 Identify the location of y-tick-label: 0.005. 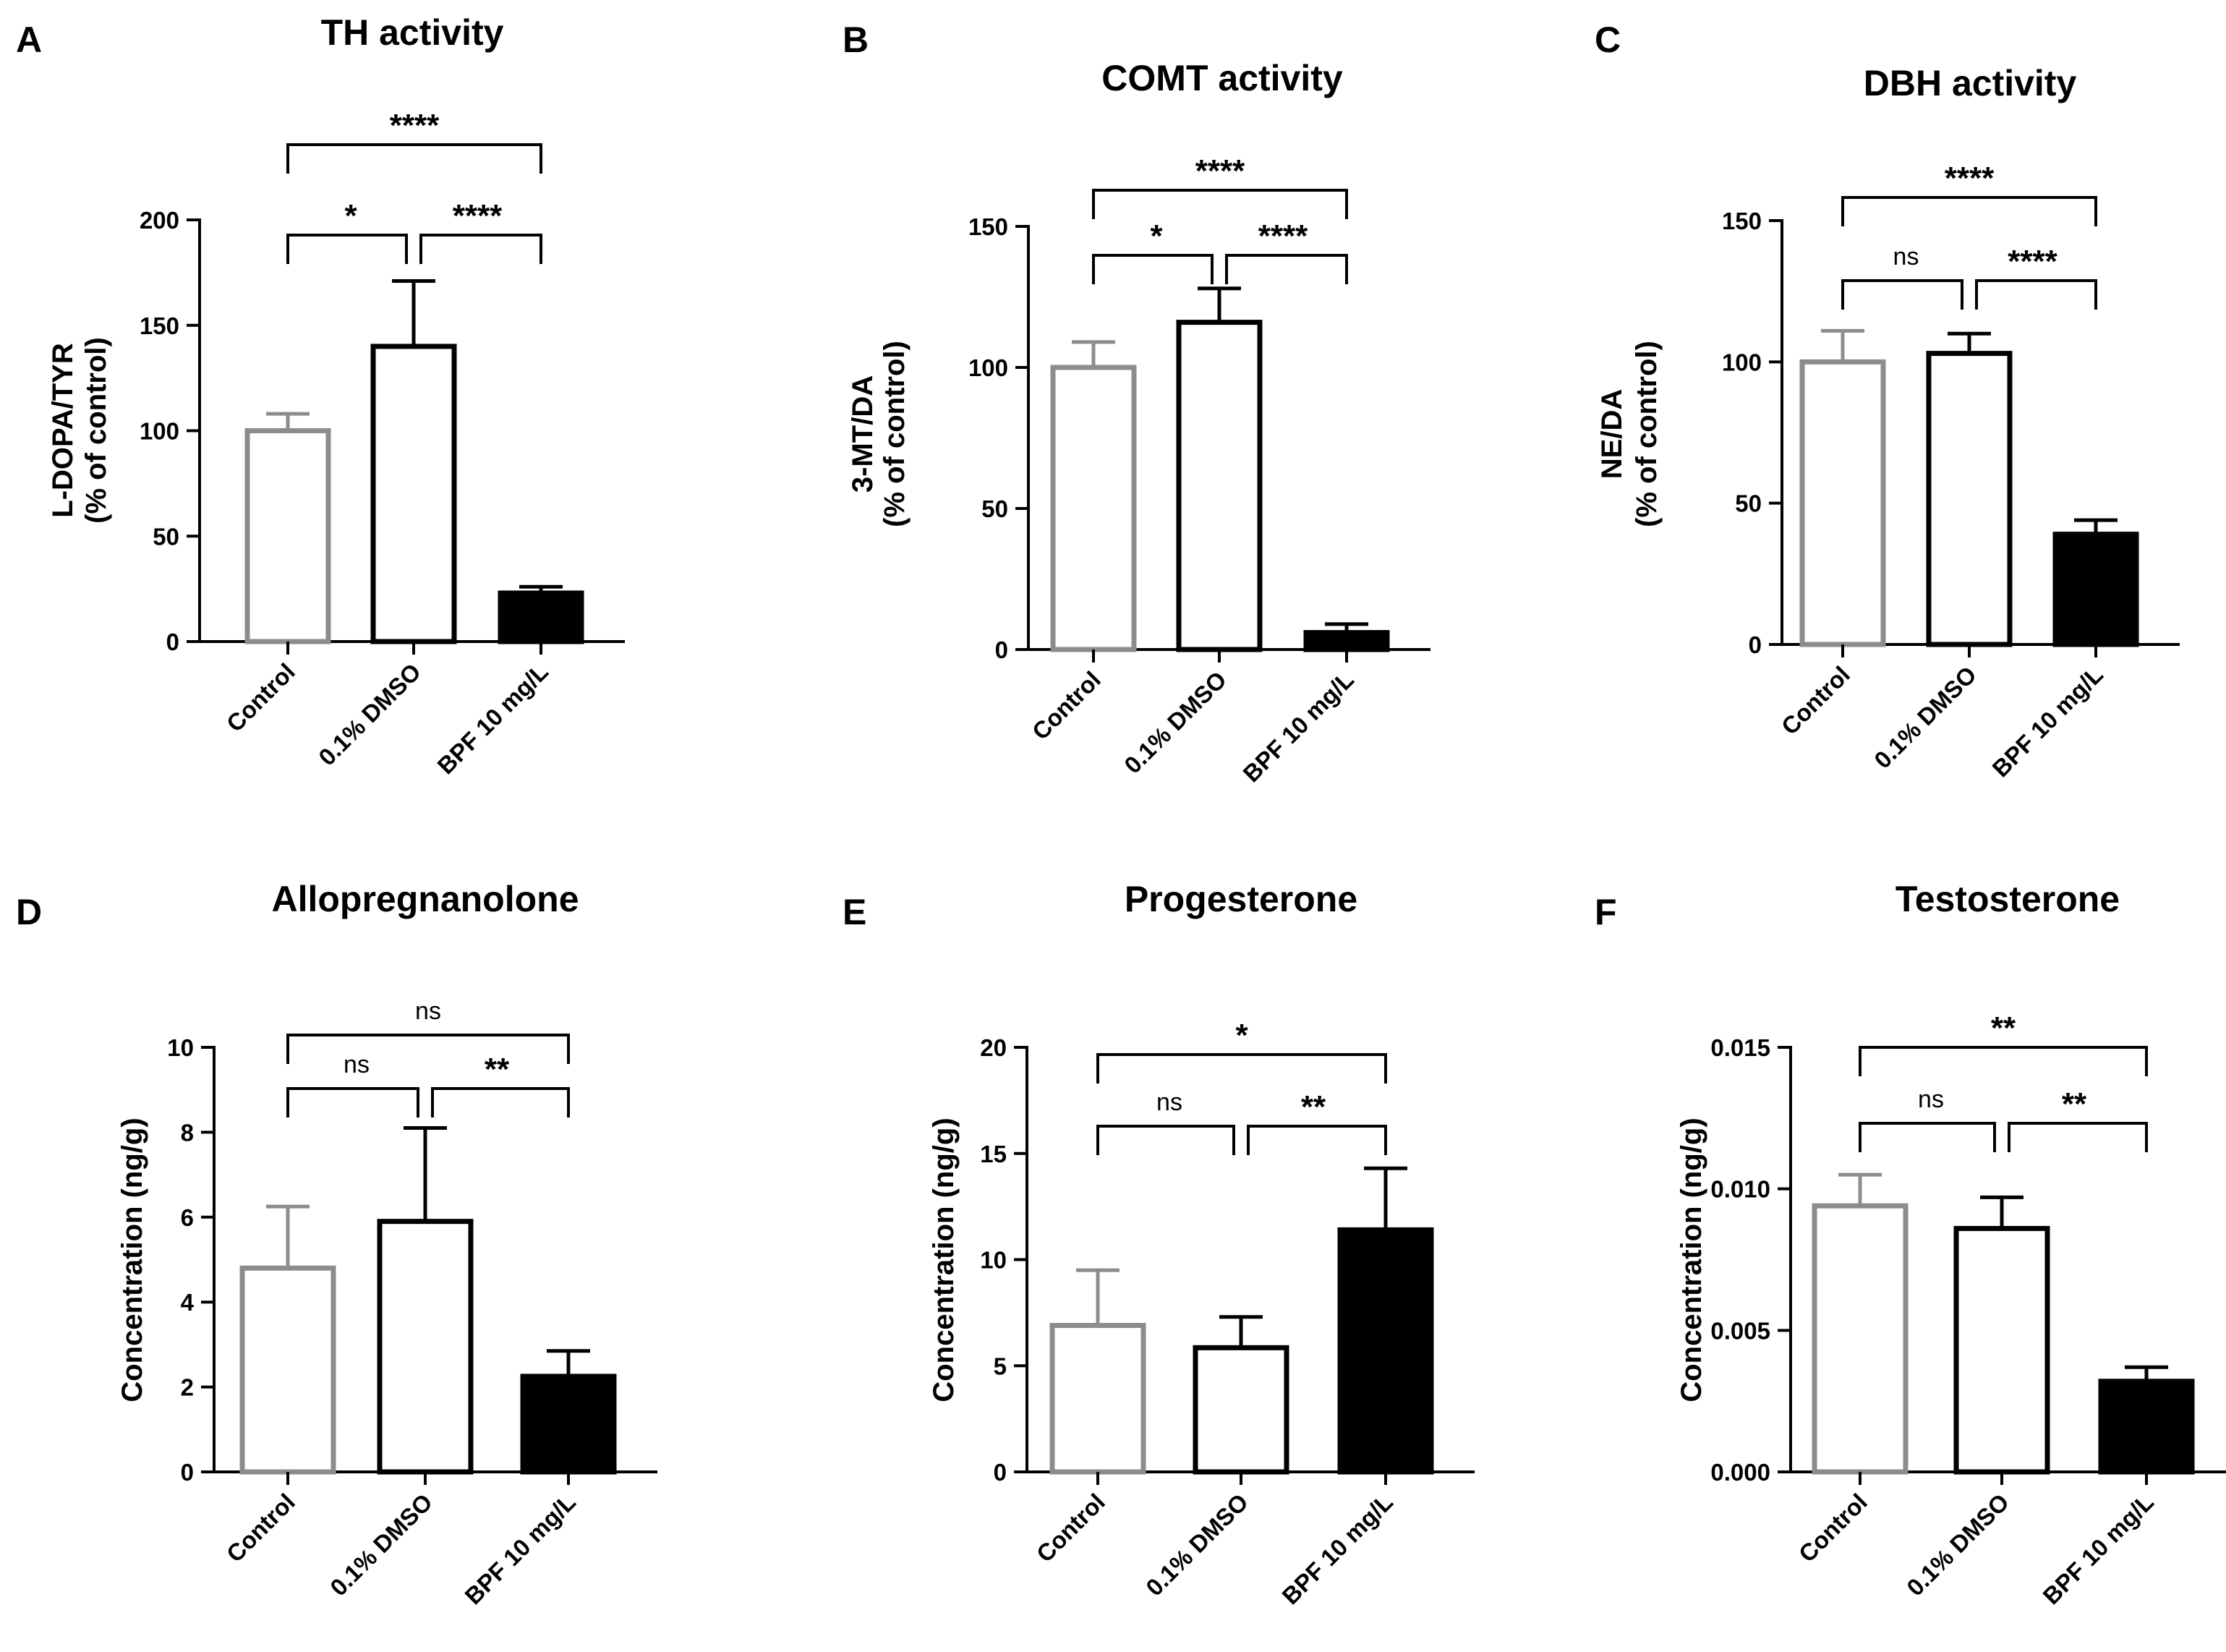
(1740, 1330).